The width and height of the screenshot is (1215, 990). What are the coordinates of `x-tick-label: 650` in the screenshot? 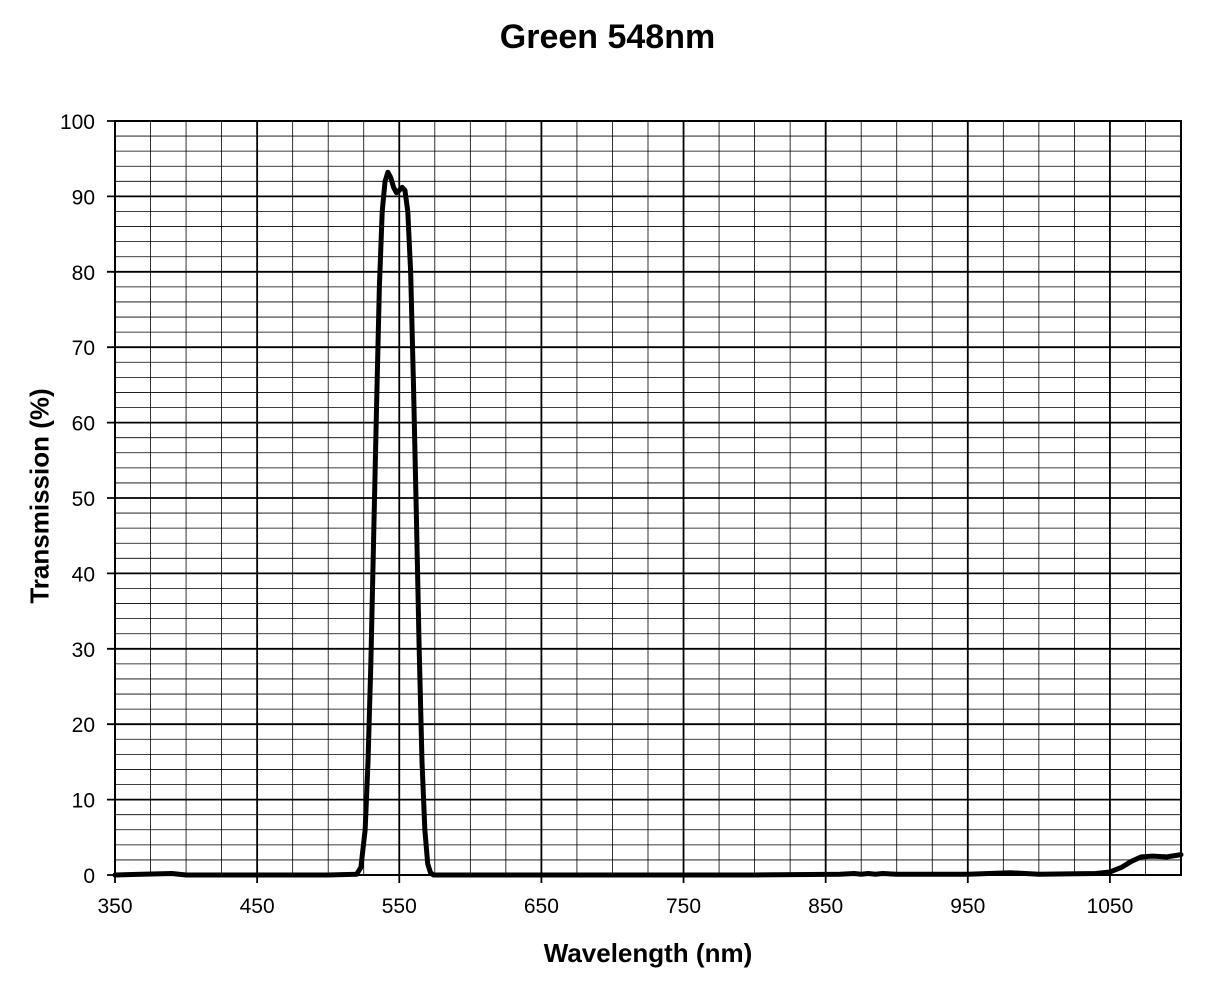 It's located at (541, 906).